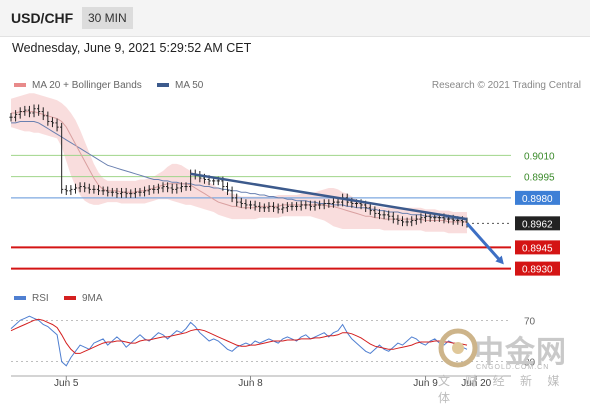 The height and width of the screenshot is (406, 590). What do you see at coordinates (499, 260) in the screenshot?
I see `projection-arrow-head` at bounding box center [499, 260].